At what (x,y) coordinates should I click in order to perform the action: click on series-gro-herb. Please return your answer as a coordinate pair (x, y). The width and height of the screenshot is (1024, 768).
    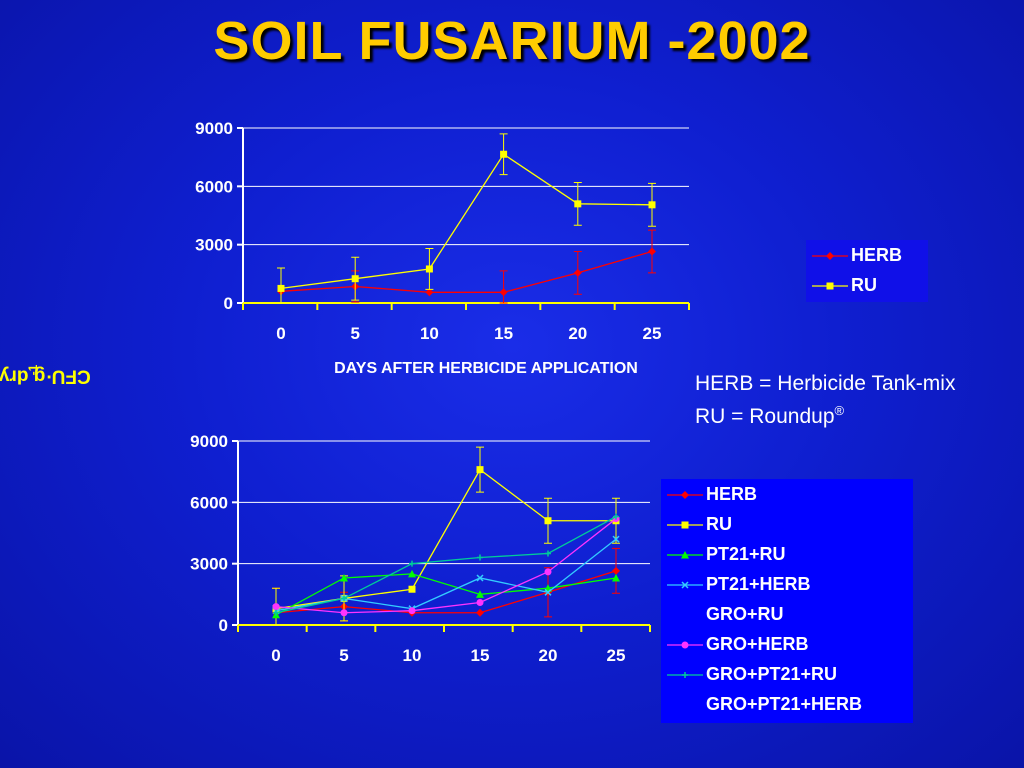
    Looking at the image, I should click on (446, 566).